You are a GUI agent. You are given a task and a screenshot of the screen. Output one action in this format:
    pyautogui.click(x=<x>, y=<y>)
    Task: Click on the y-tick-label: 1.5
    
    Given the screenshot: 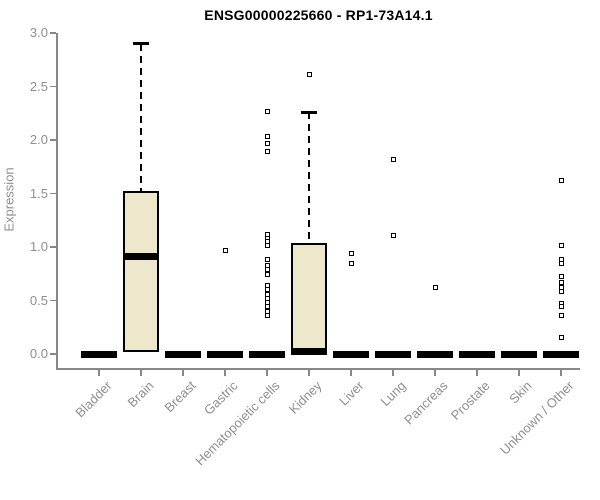 What is the action you would take?
    pyautogui.click(x=38, y=193)
    